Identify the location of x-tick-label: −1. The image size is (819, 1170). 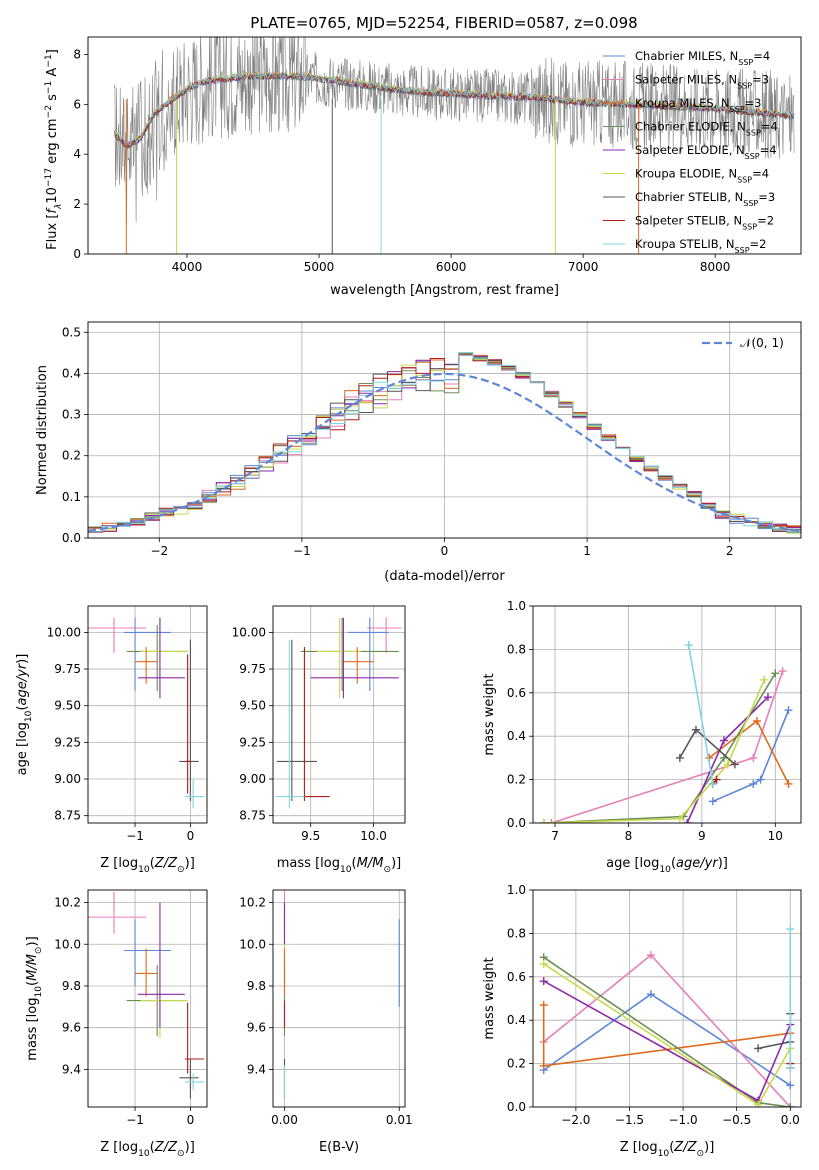
(135, 1120).